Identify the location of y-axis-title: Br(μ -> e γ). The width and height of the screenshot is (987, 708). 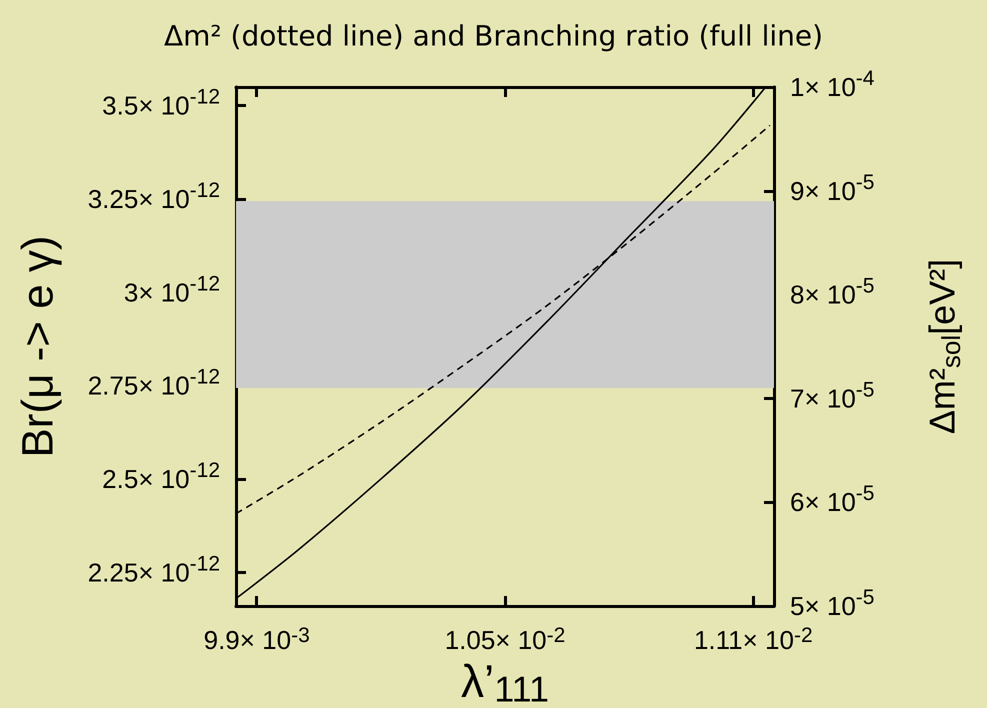
(38, 346).